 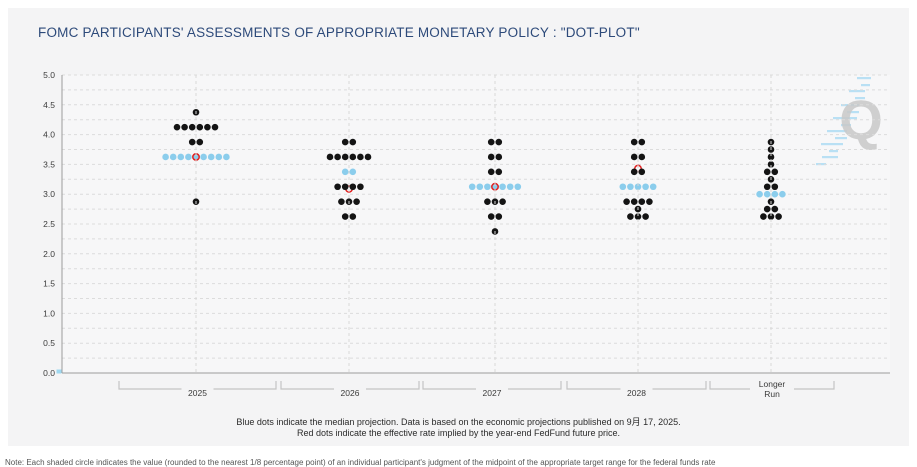 What do you see at coordinates (636, 393) in the screenshot?
I see `category-label: 2028` at bounding box center [636, 393].